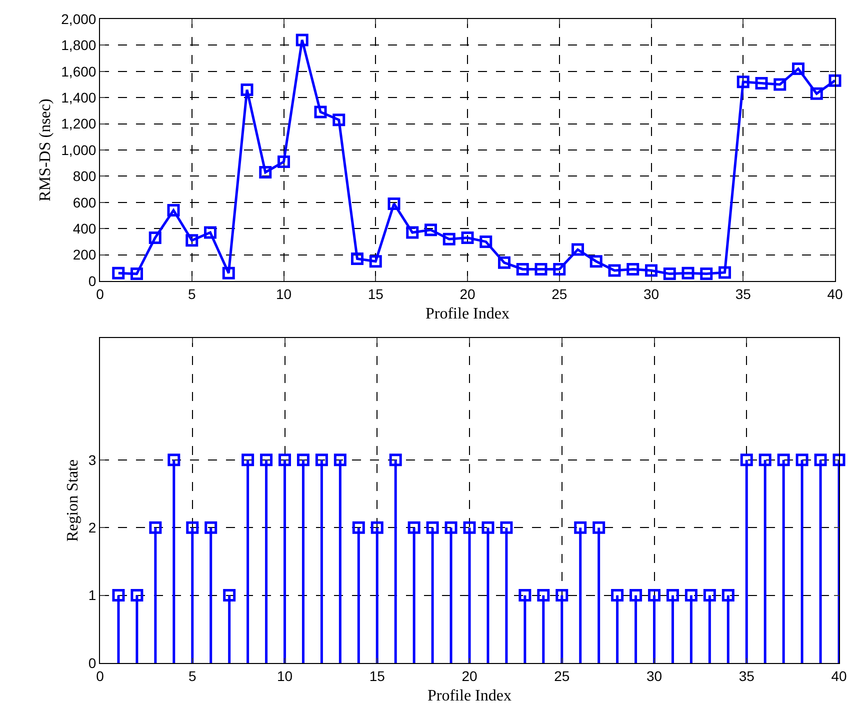 The height and width of the screenshot is (725, 854). What do you see at coordinates (78, 45) in the screenshot?
I see `y-tick-label: 1,800` at bounding box center [78, 45].